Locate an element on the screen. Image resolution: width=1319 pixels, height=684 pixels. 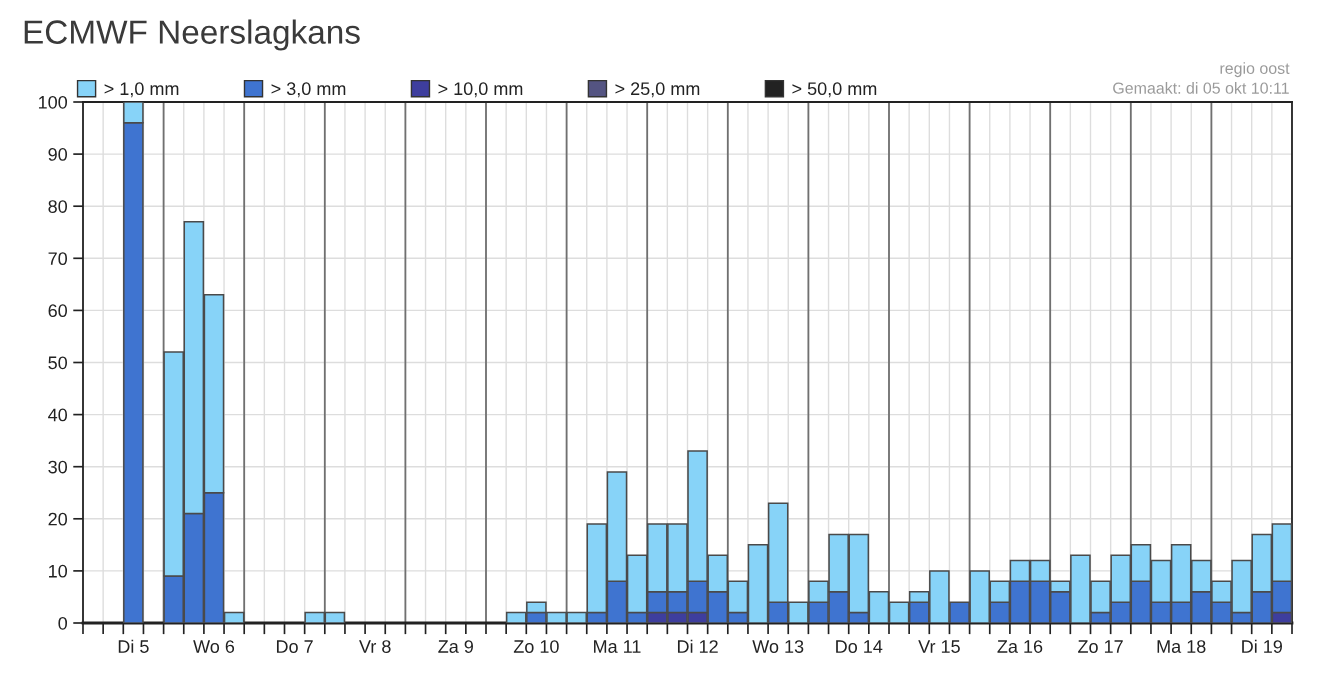
y-tick-label: 30 is located at coordinates (58, 467).